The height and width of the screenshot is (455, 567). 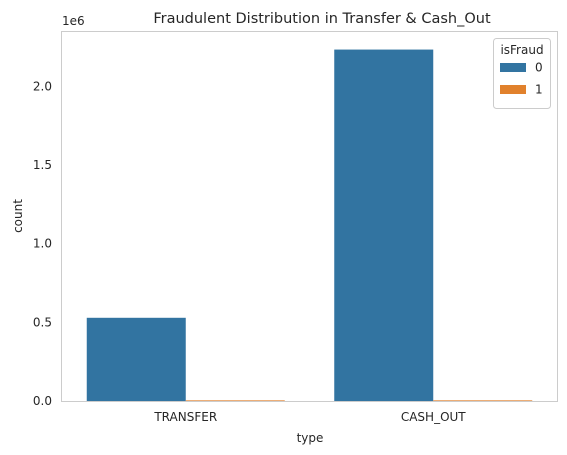 I want to click on y-tick-label: 0.5, so click(x=42, y=322).